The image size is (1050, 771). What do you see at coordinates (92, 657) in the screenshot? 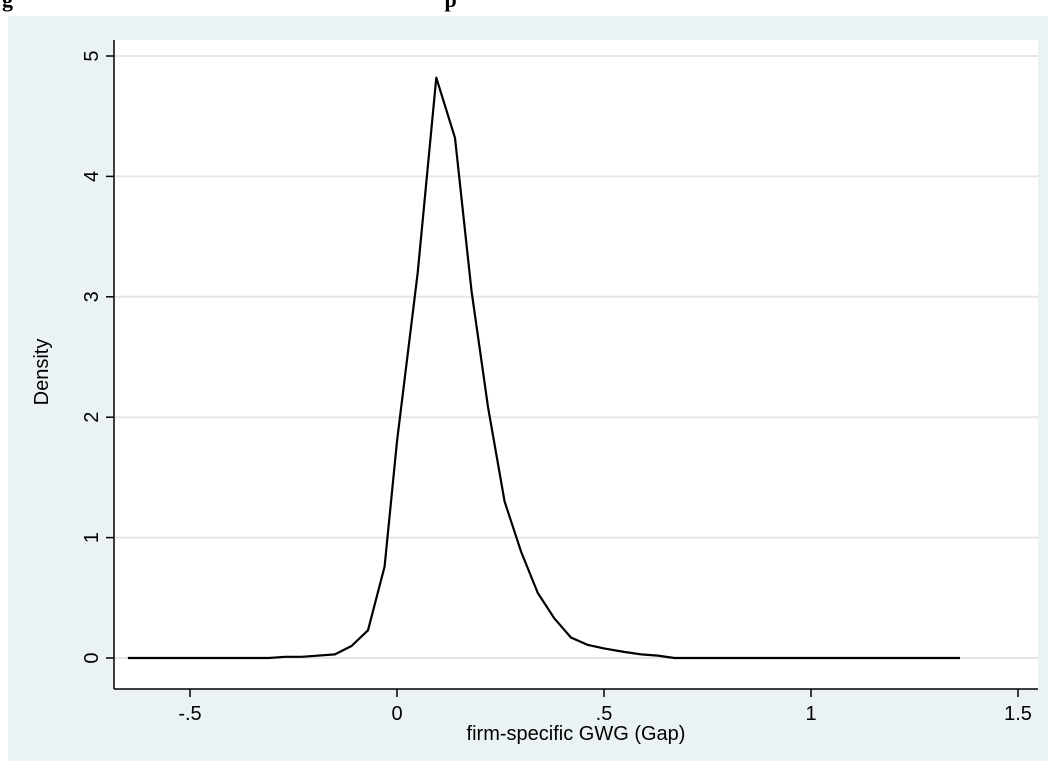
I see `y-tick-label-0: 0` at bounding box center [92, 657].